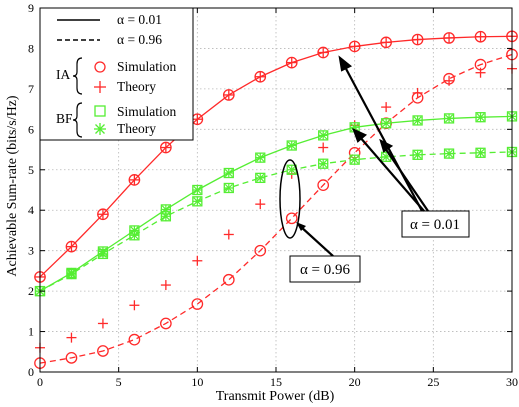  Describe the element at coordinates (136, 128) in the screenshot. I see `legend-bf-theory-label: Theory` at that location.